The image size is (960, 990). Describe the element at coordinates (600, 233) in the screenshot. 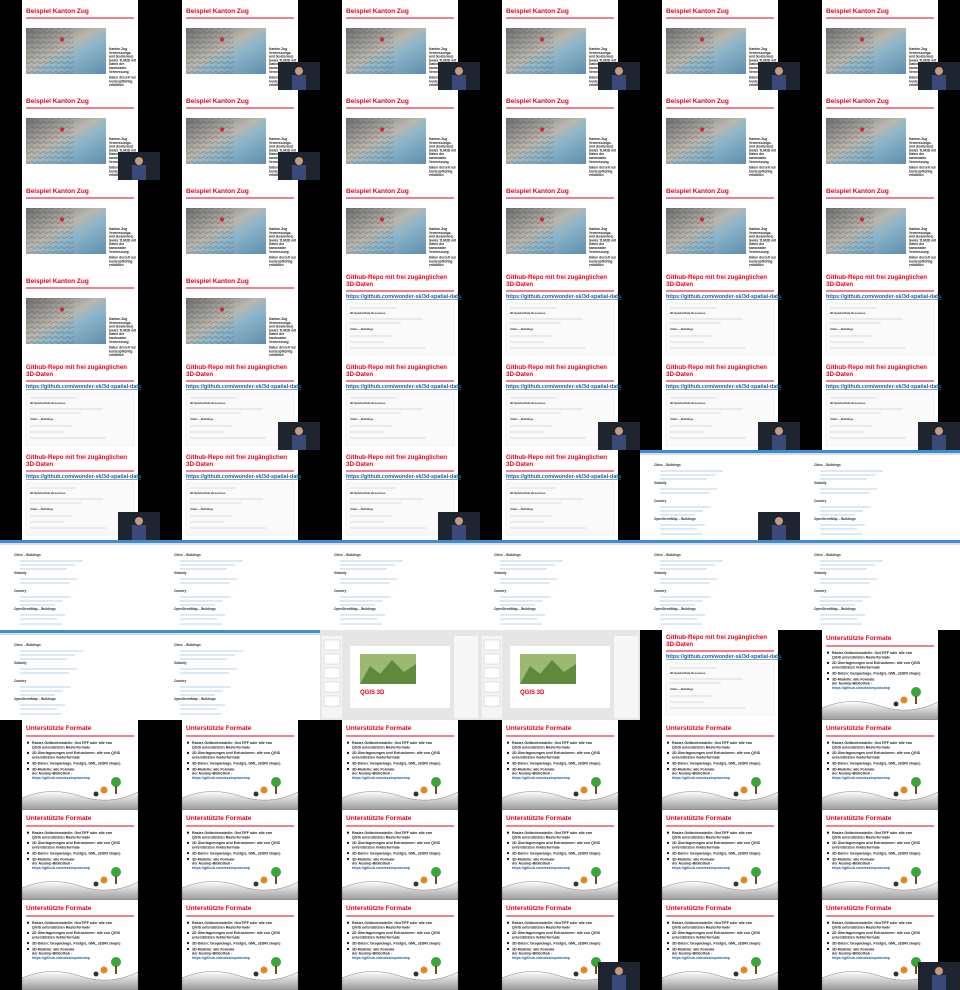

I see `slide-text: Vermessungs-` at that location.